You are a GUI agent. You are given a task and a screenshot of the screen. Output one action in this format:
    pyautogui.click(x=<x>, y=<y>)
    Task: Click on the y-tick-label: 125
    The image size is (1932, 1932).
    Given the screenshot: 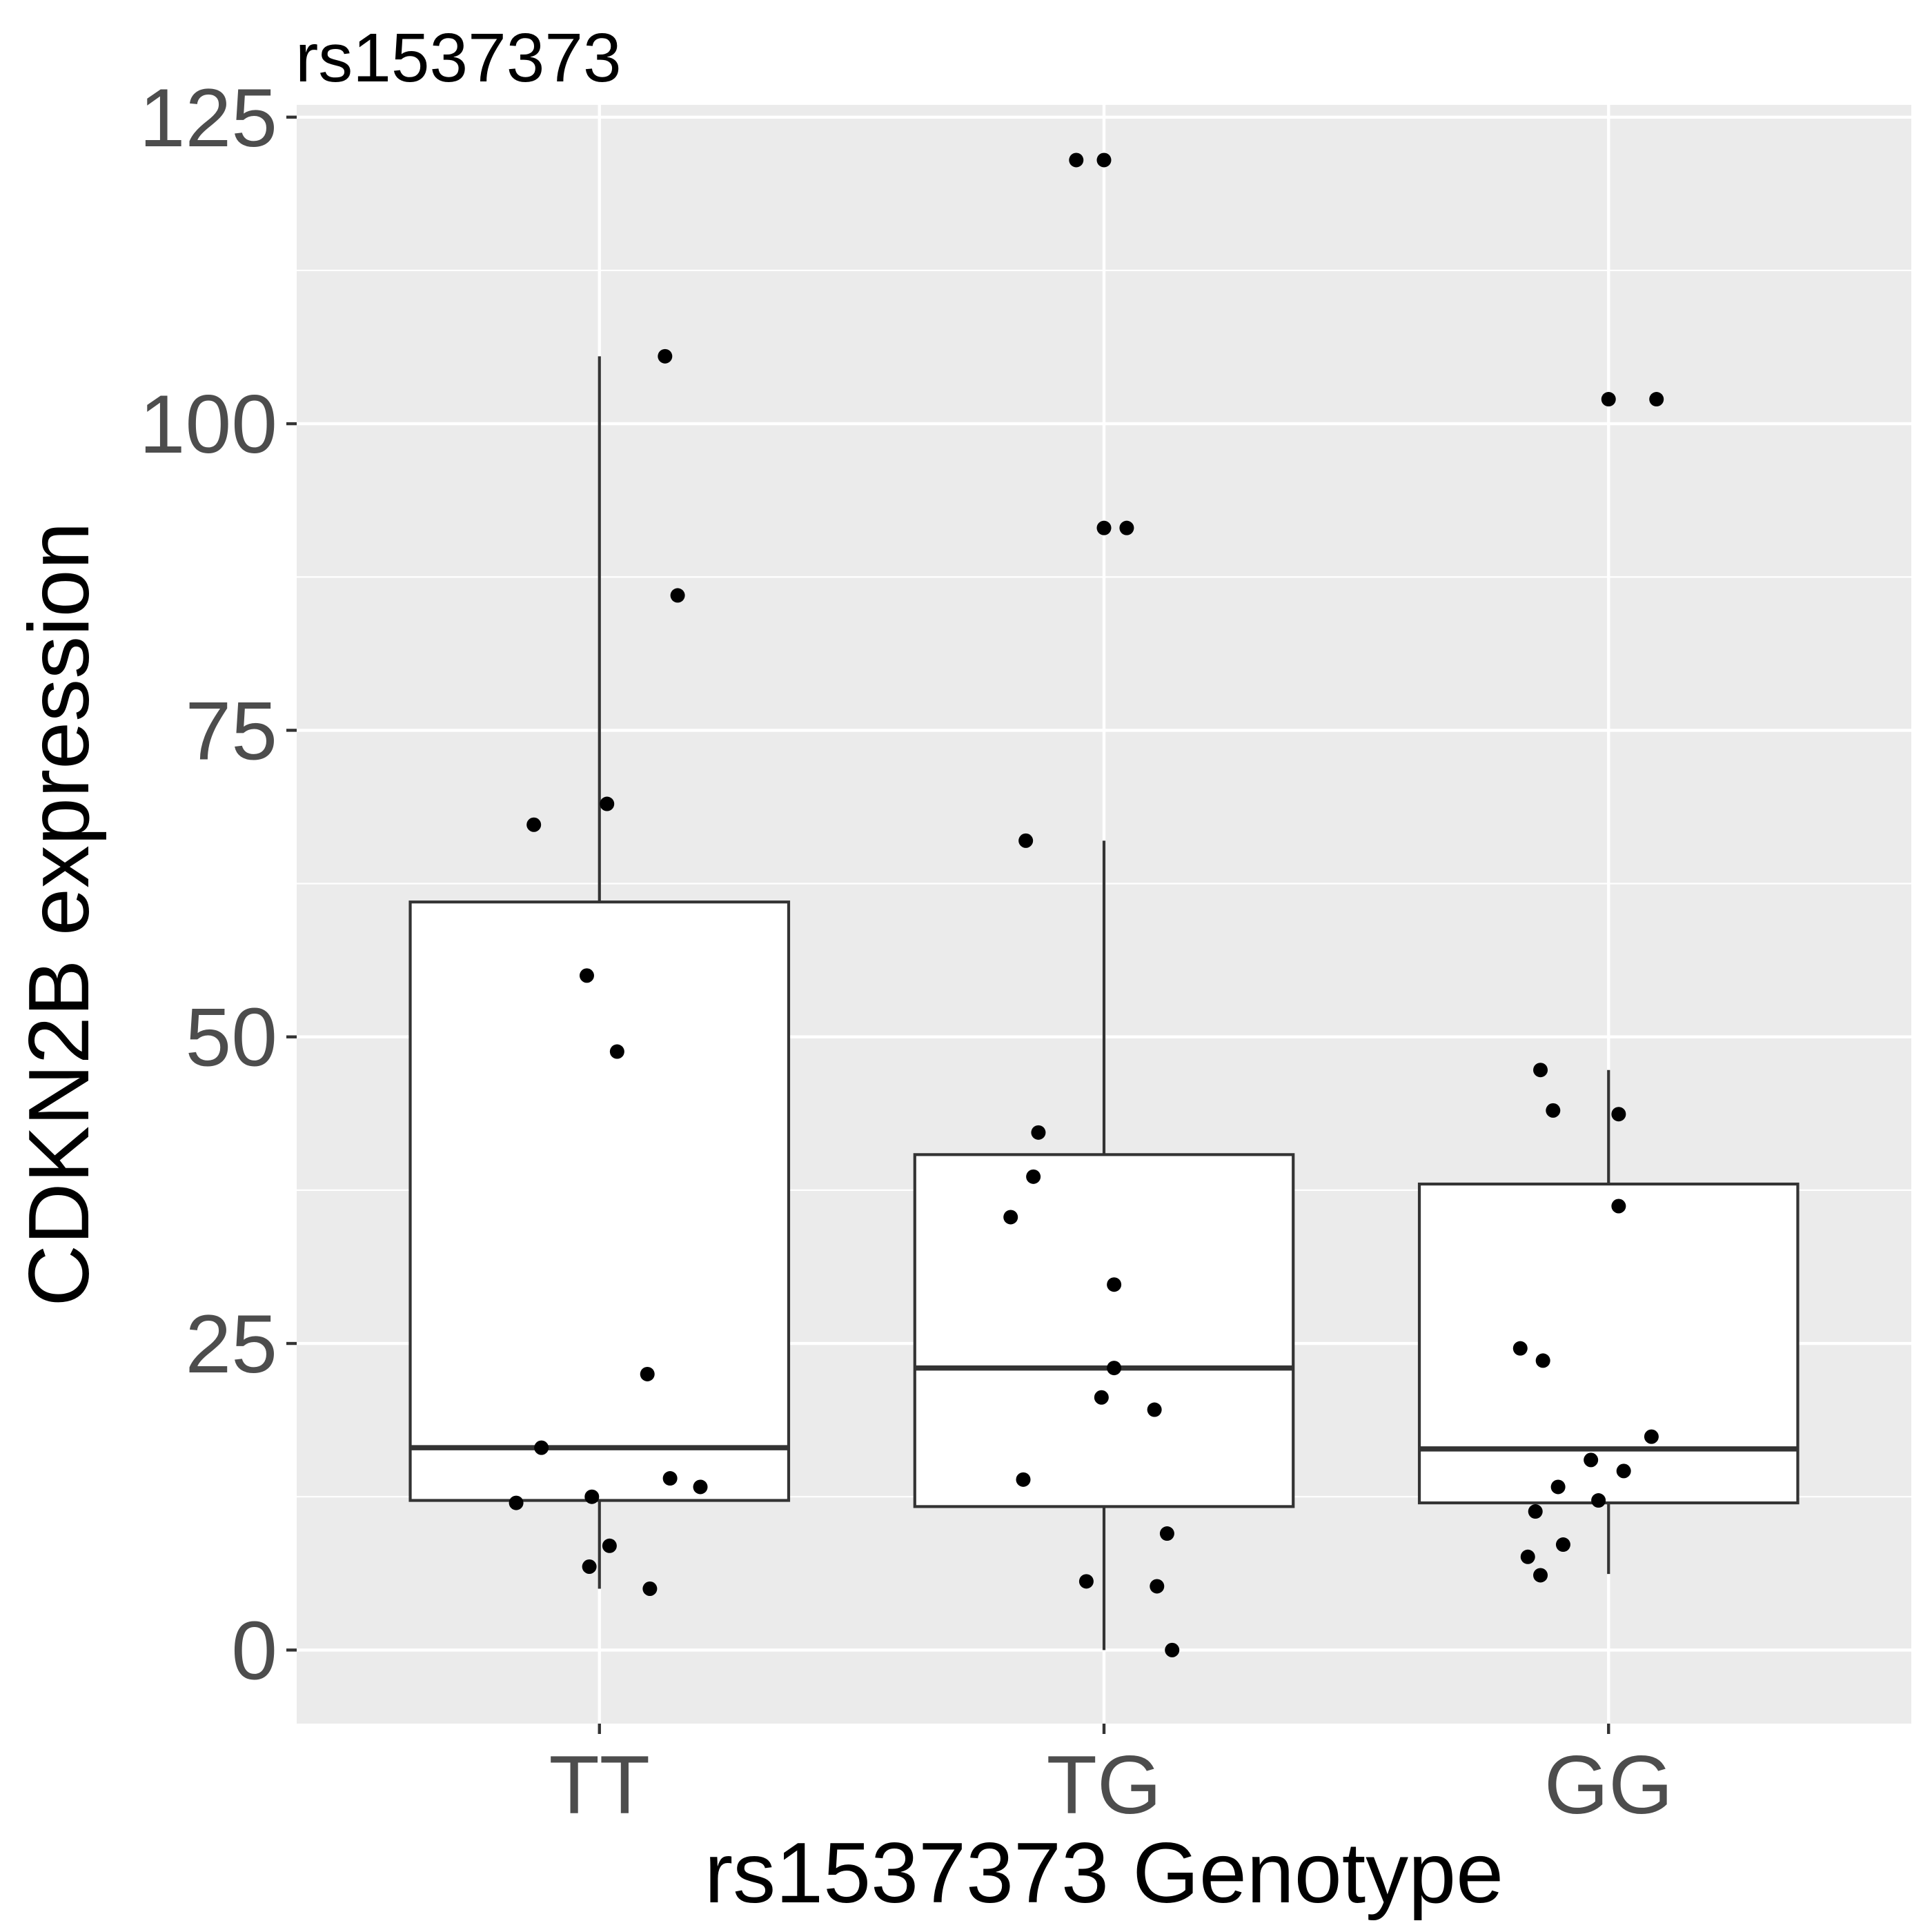 What is the action you would take?
    pyautogui.click(x=208, y=118)
    